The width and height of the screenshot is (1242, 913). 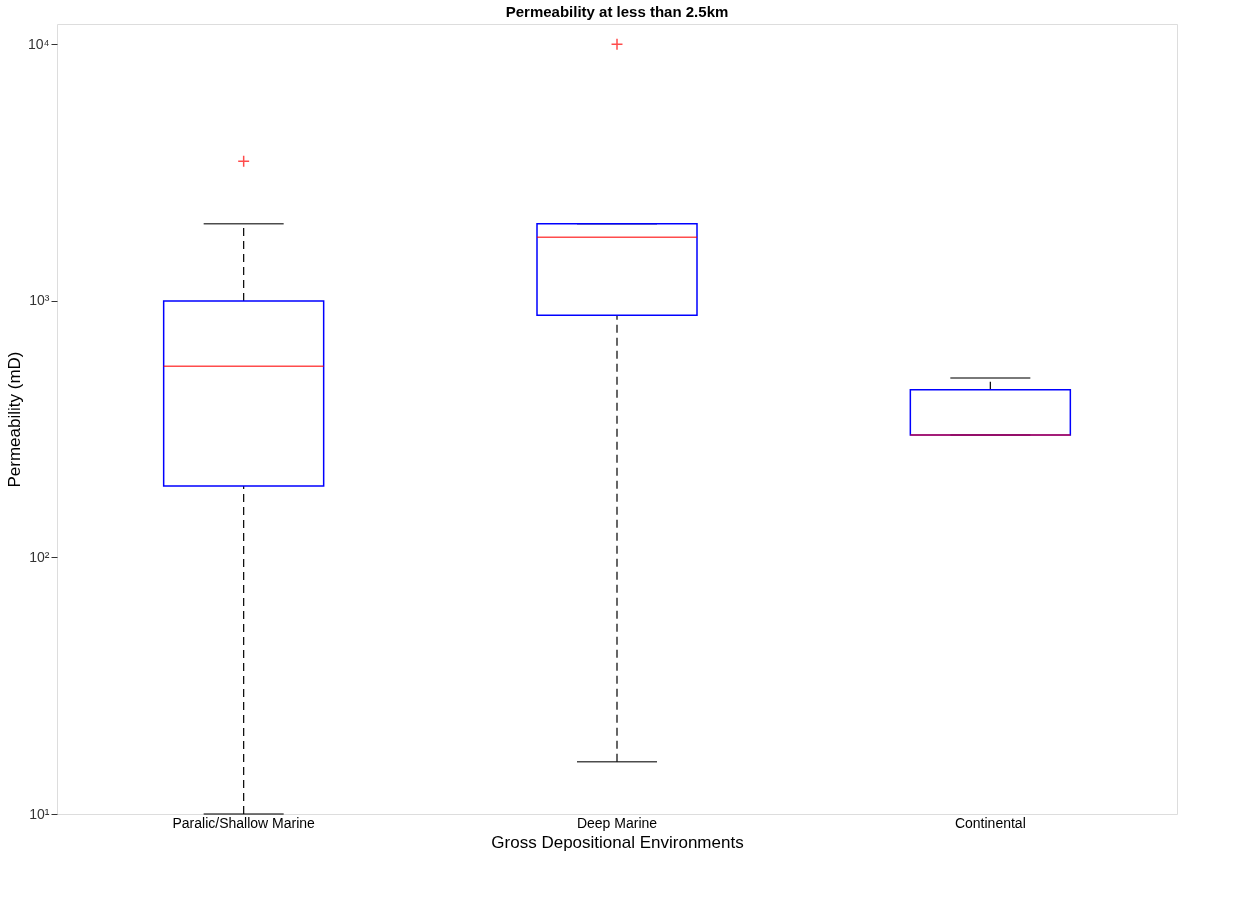 What do you see at coordinates (14, 419) in the screenshot?
I see `y-axis-title: Permeability (mD)` at bounding box center [14, 419].